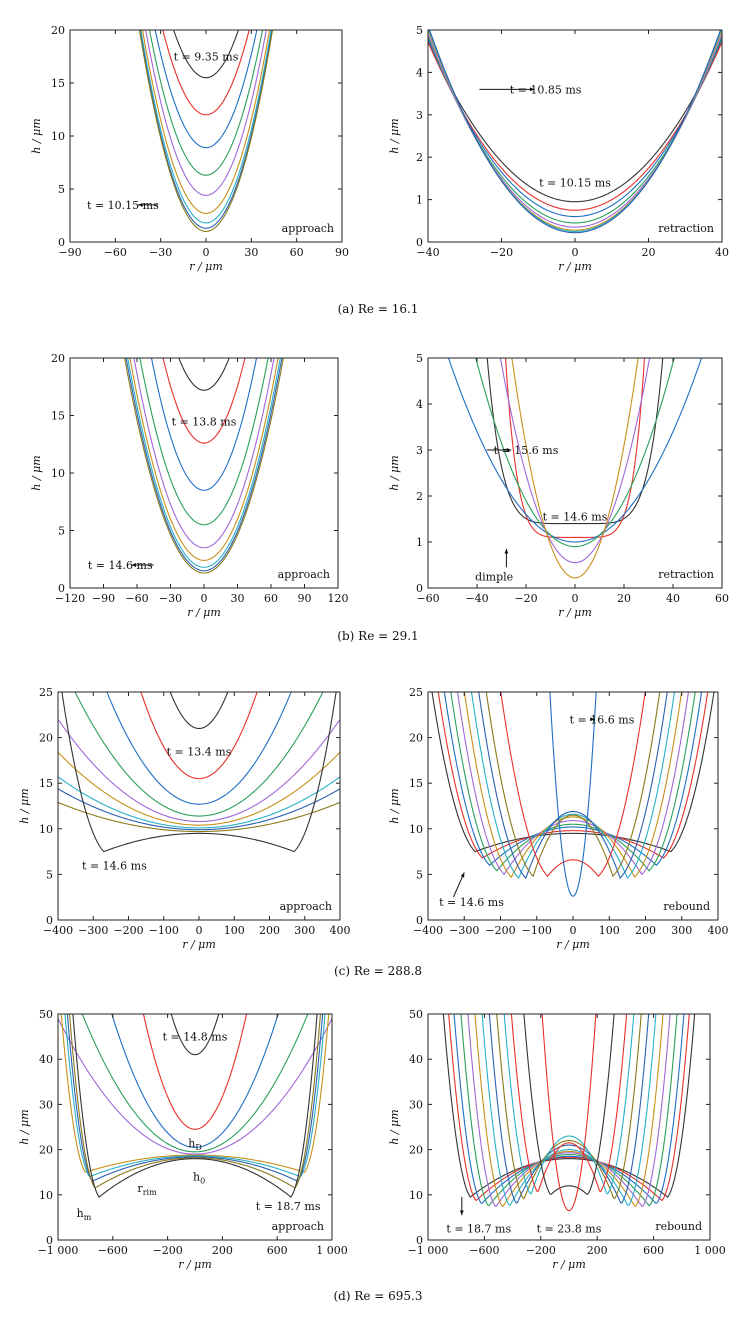 This screenshot has height=1321, width=756. What do you see at coordinates (46, 1195) in the screenshot?
I see `y-tick-label: 10` at bounding box center [46, 1195].